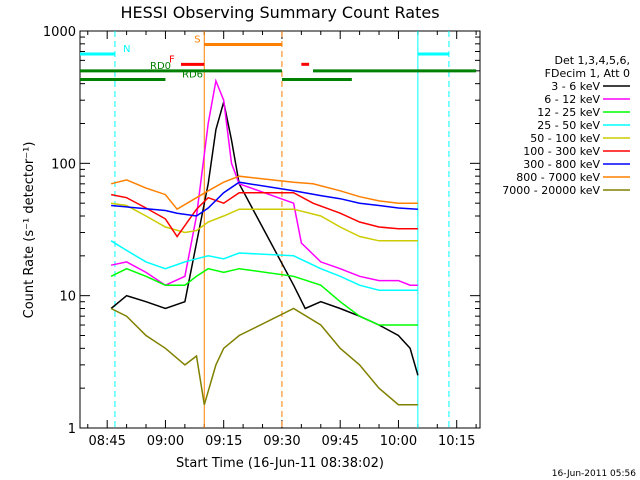  I want to click on x-tick-label: 09:30, so click(281, 441).